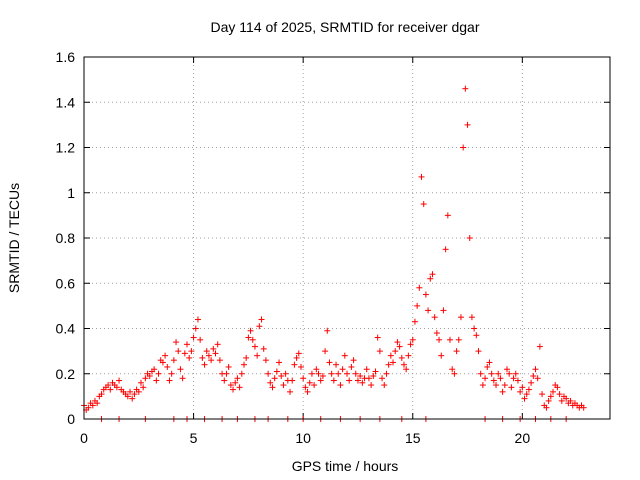 The width and height of the screenshot is (640, 480). I want to click on x-tick-label: 15, so click(413, 438).